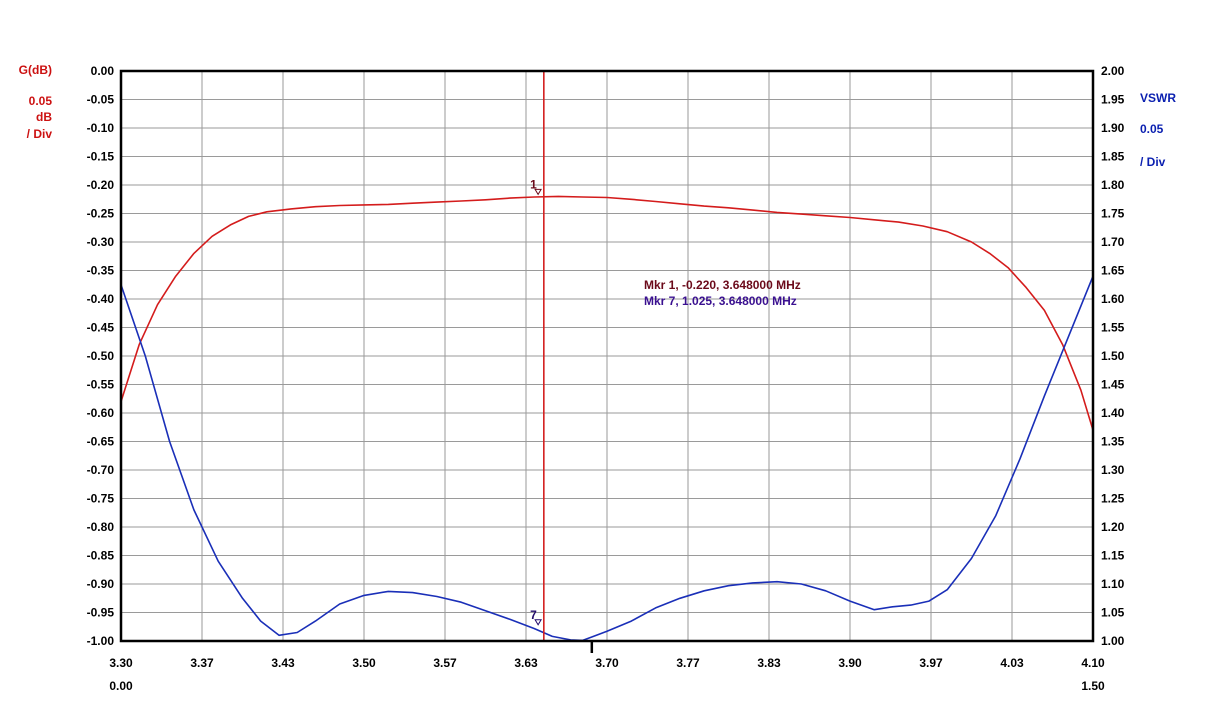 The height and width of the screenshot is (713, 1217). What do you see at coordinates (688, 663) in the screenshot?
I see `x-tick-label: 3.77` at bounding box center [688, 663].